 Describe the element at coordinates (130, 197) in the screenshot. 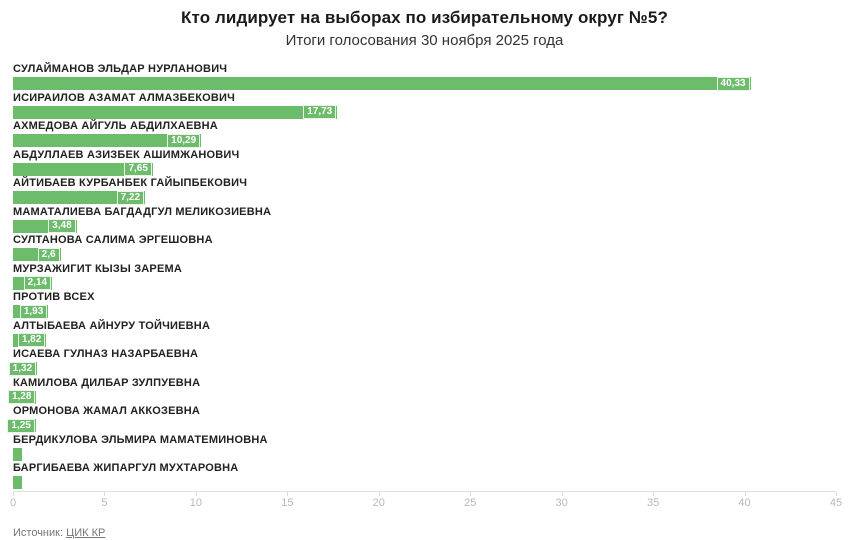

I see `bar-value-label: 7,22` at that location.